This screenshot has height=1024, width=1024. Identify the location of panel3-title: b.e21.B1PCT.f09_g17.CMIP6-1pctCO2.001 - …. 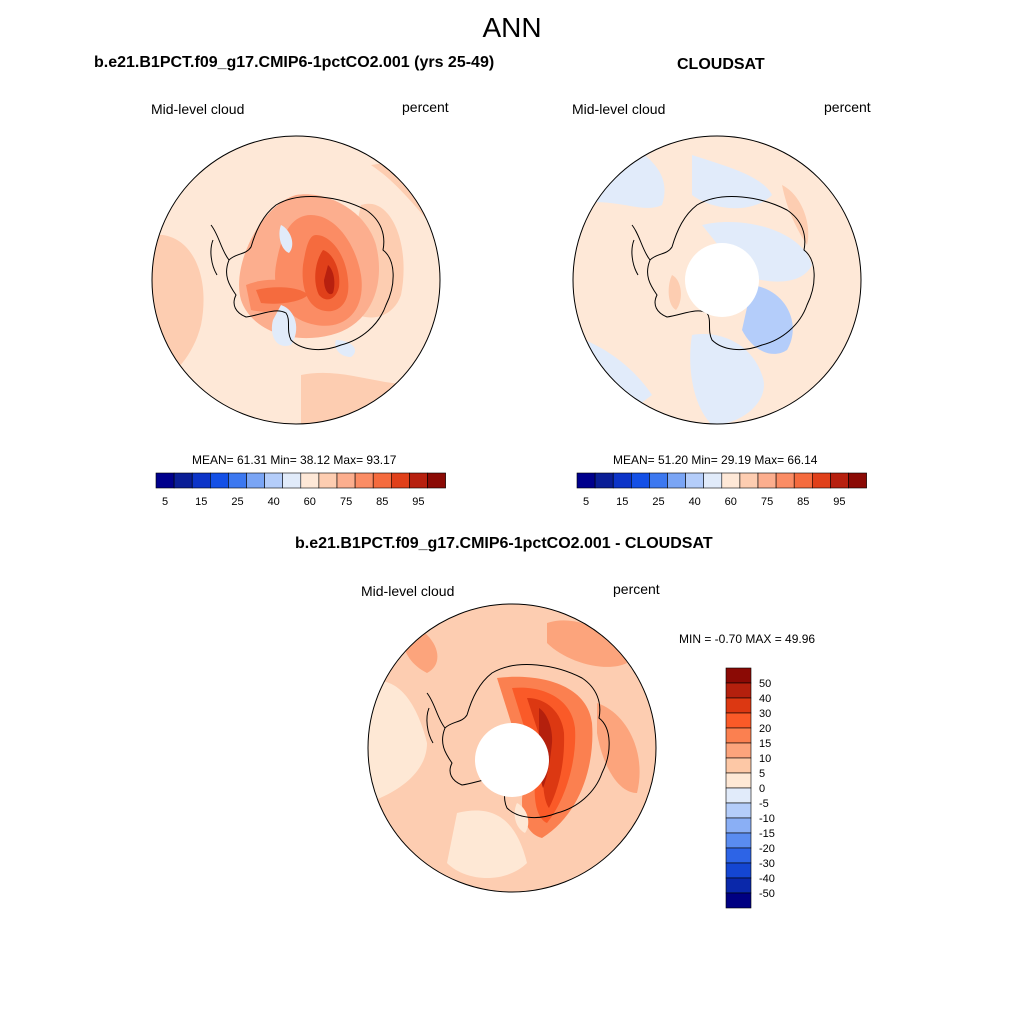
(504, 543).